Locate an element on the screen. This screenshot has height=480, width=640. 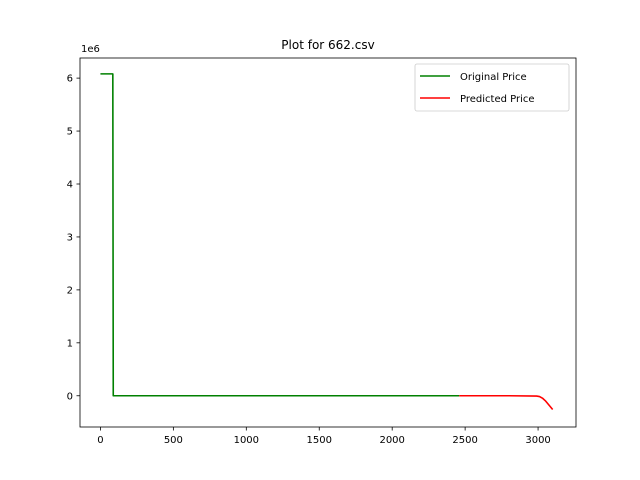
legend: Original Price Predicted Price is located at coordinates (492, 87).